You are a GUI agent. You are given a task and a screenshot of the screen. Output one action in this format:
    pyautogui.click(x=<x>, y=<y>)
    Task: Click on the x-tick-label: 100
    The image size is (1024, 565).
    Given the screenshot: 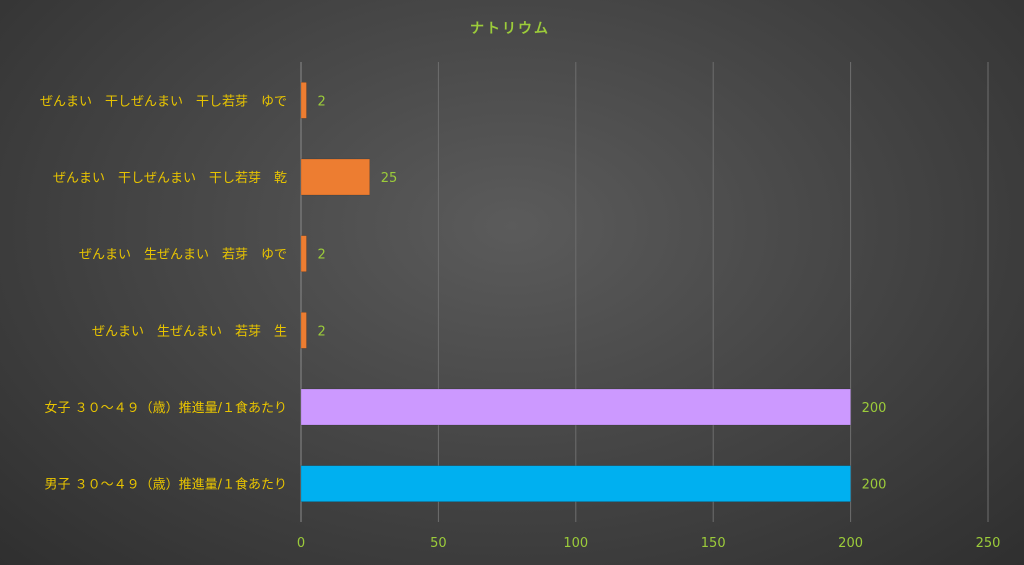 What is the action you would take?
    pyautogui.click(x=575, y=543)
    